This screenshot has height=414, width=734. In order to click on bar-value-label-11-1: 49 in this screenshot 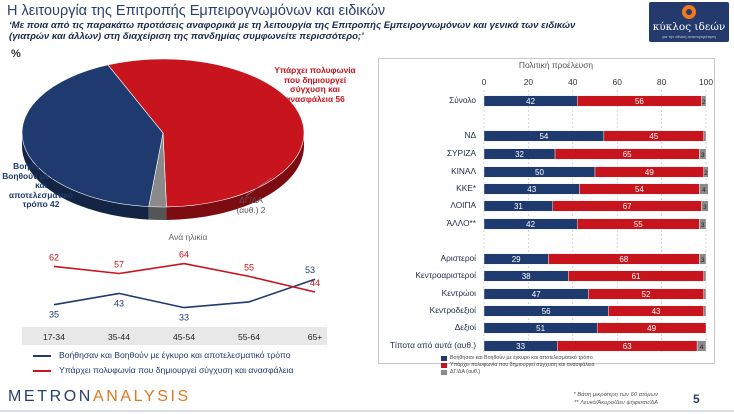, I will do `click(651, 328)`.